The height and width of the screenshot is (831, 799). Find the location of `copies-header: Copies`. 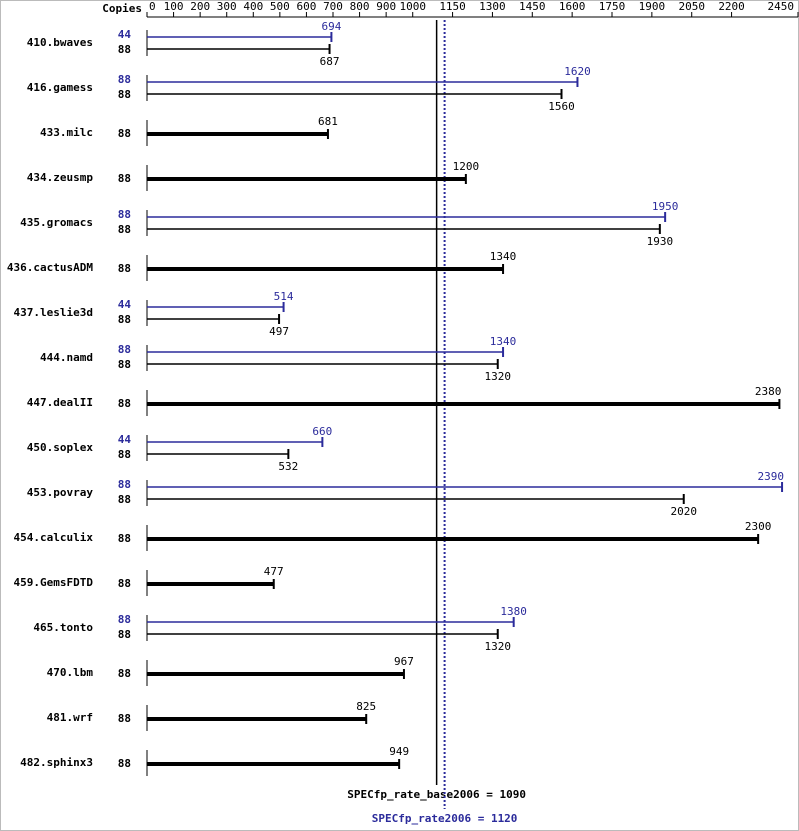

copies-header: Copies is located at coordinates (122, 8).